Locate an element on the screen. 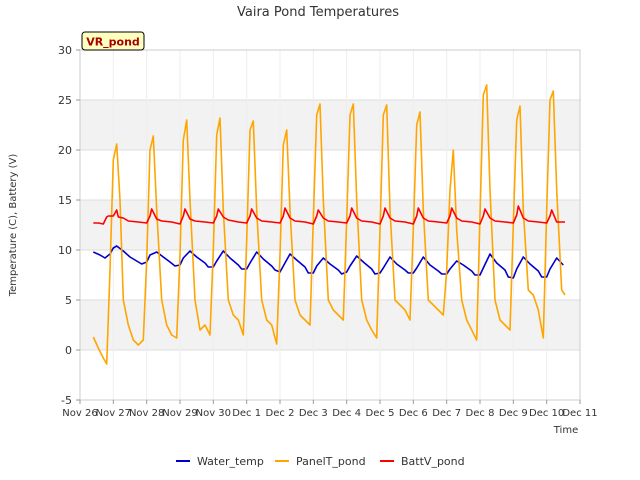 Image resolution: width=640 pixels, height=480 pixels. y-tick-label: 10 is located at coordinates (65, 250).